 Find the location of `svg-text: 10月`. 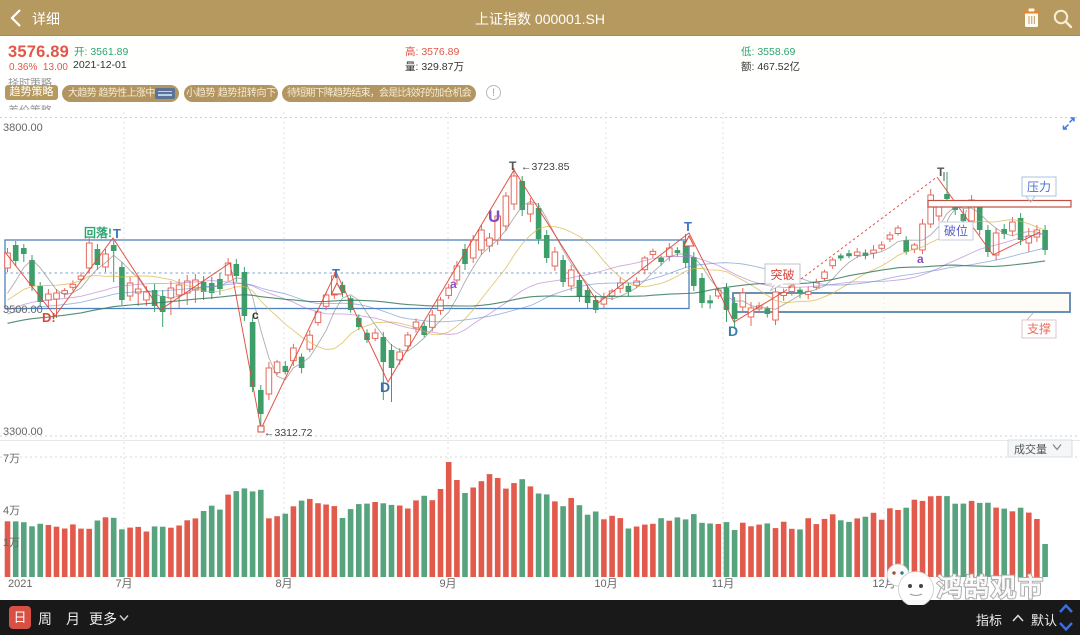

svg-text: 10月 is located at coordinates (605, 584).